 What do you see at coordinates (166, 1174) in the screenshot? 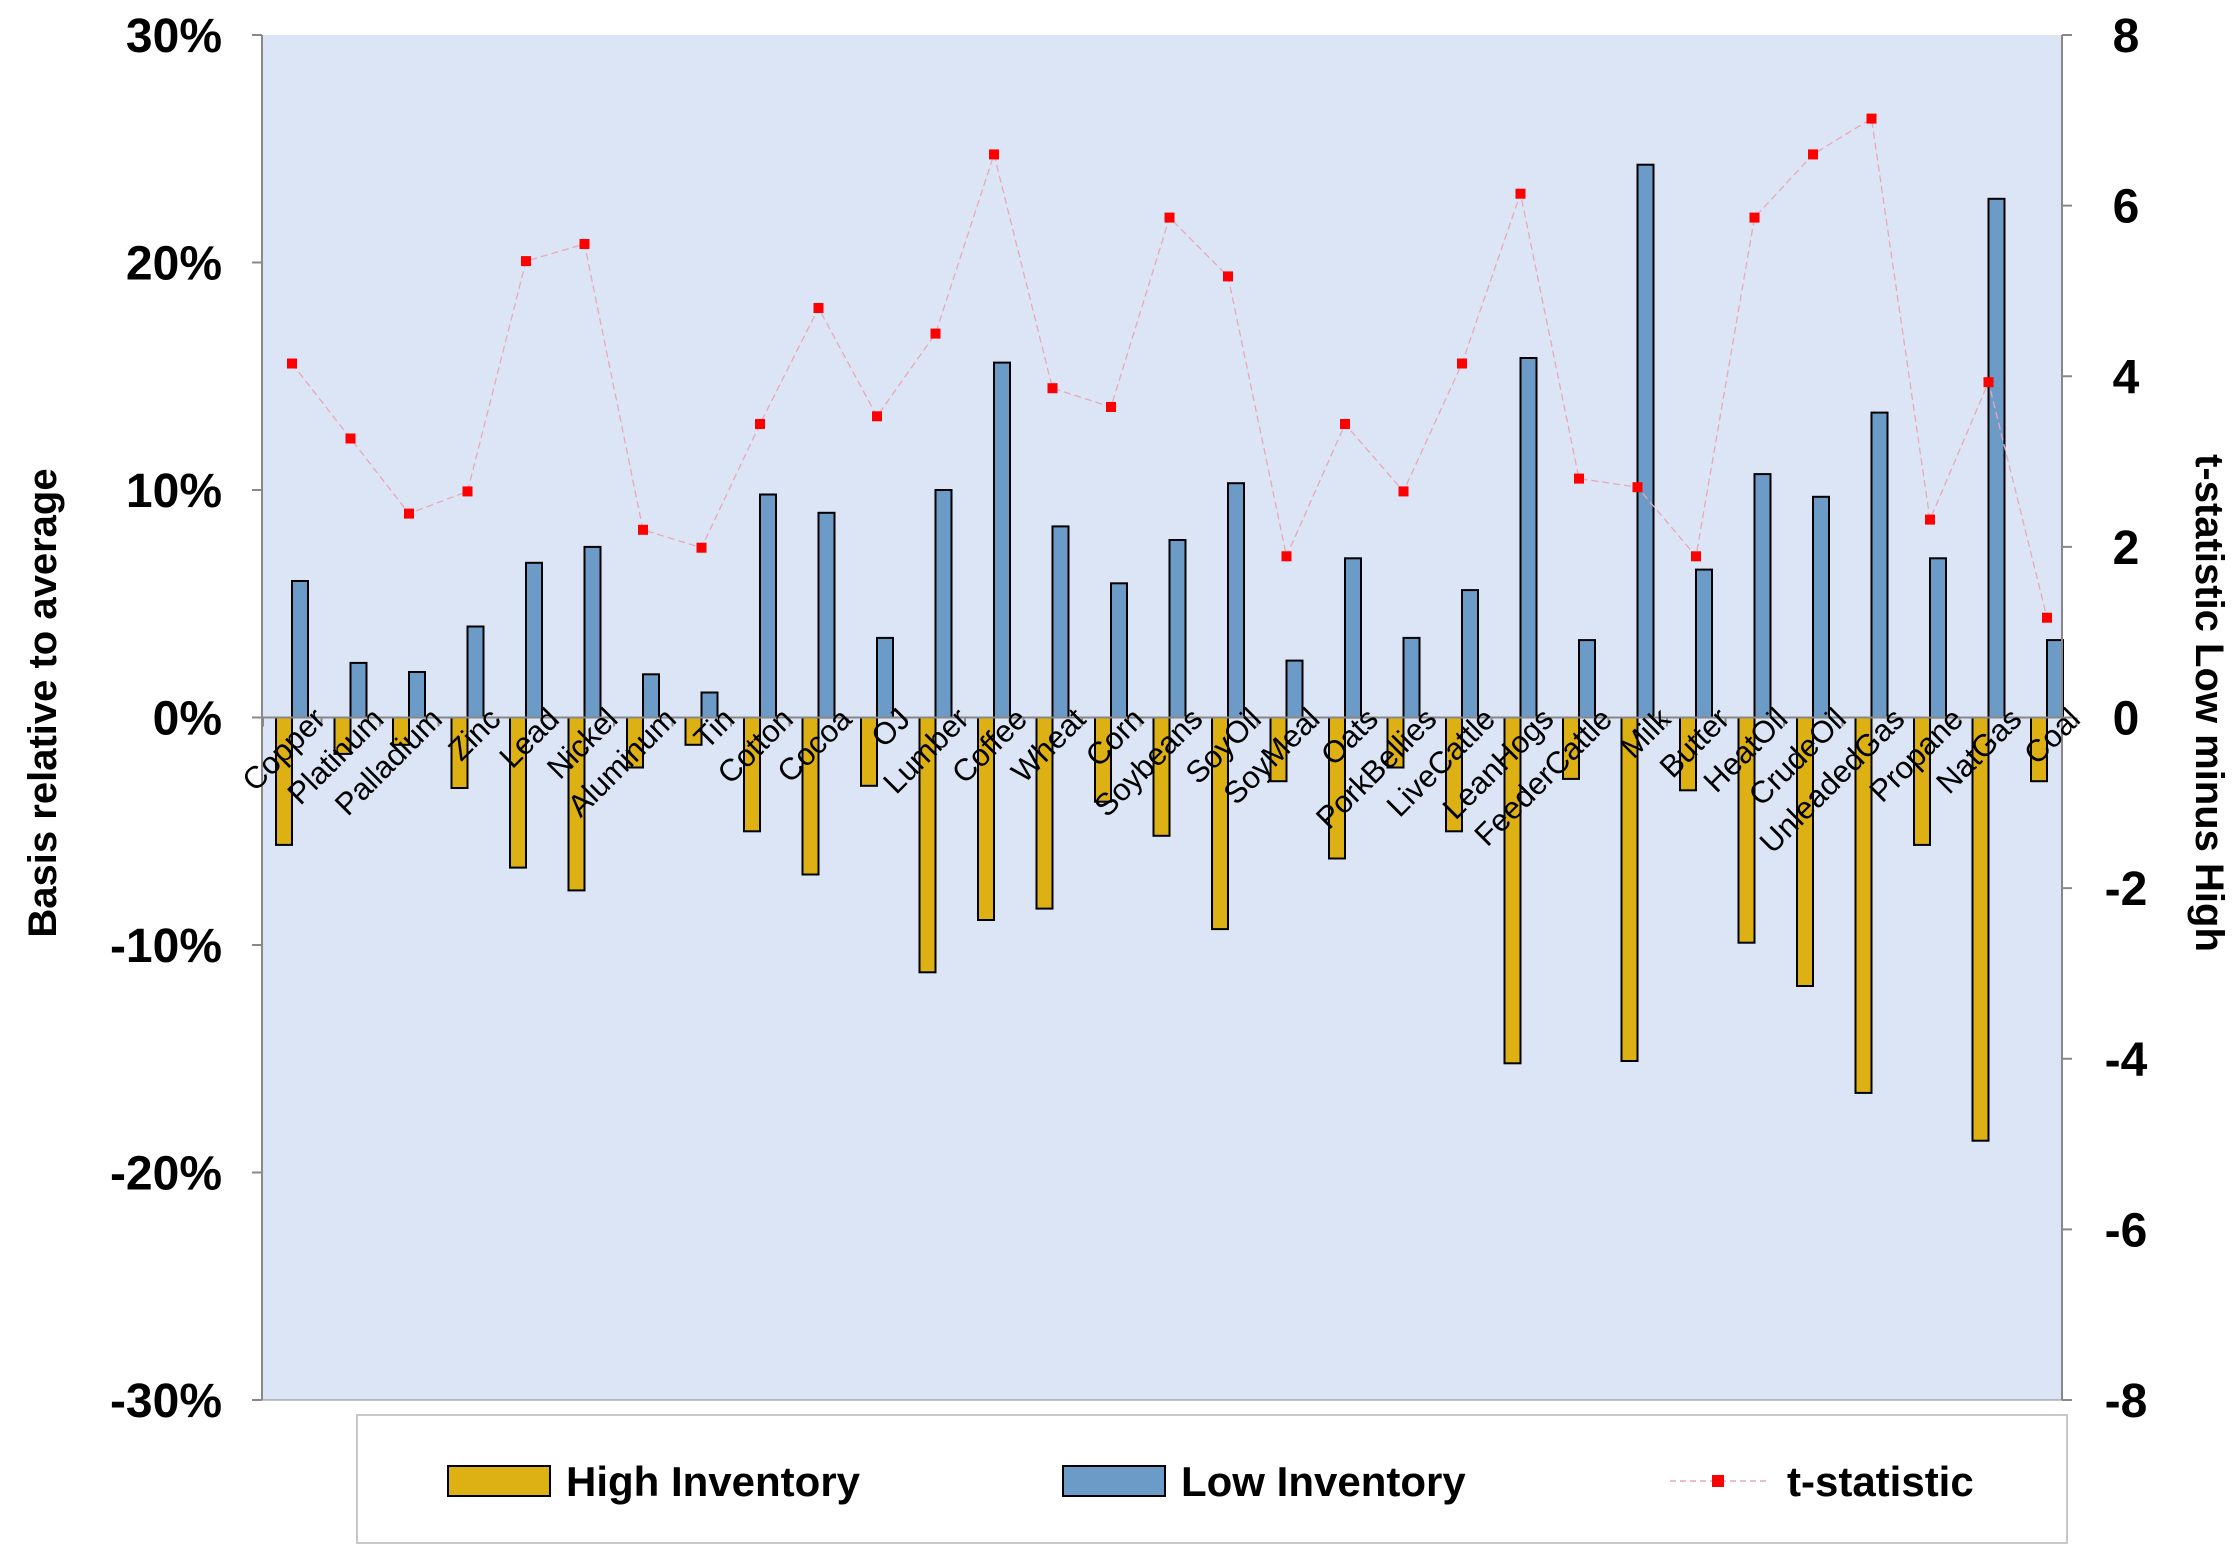
I see `left-tick-label: -20%` at bounding box center [166, 1174].